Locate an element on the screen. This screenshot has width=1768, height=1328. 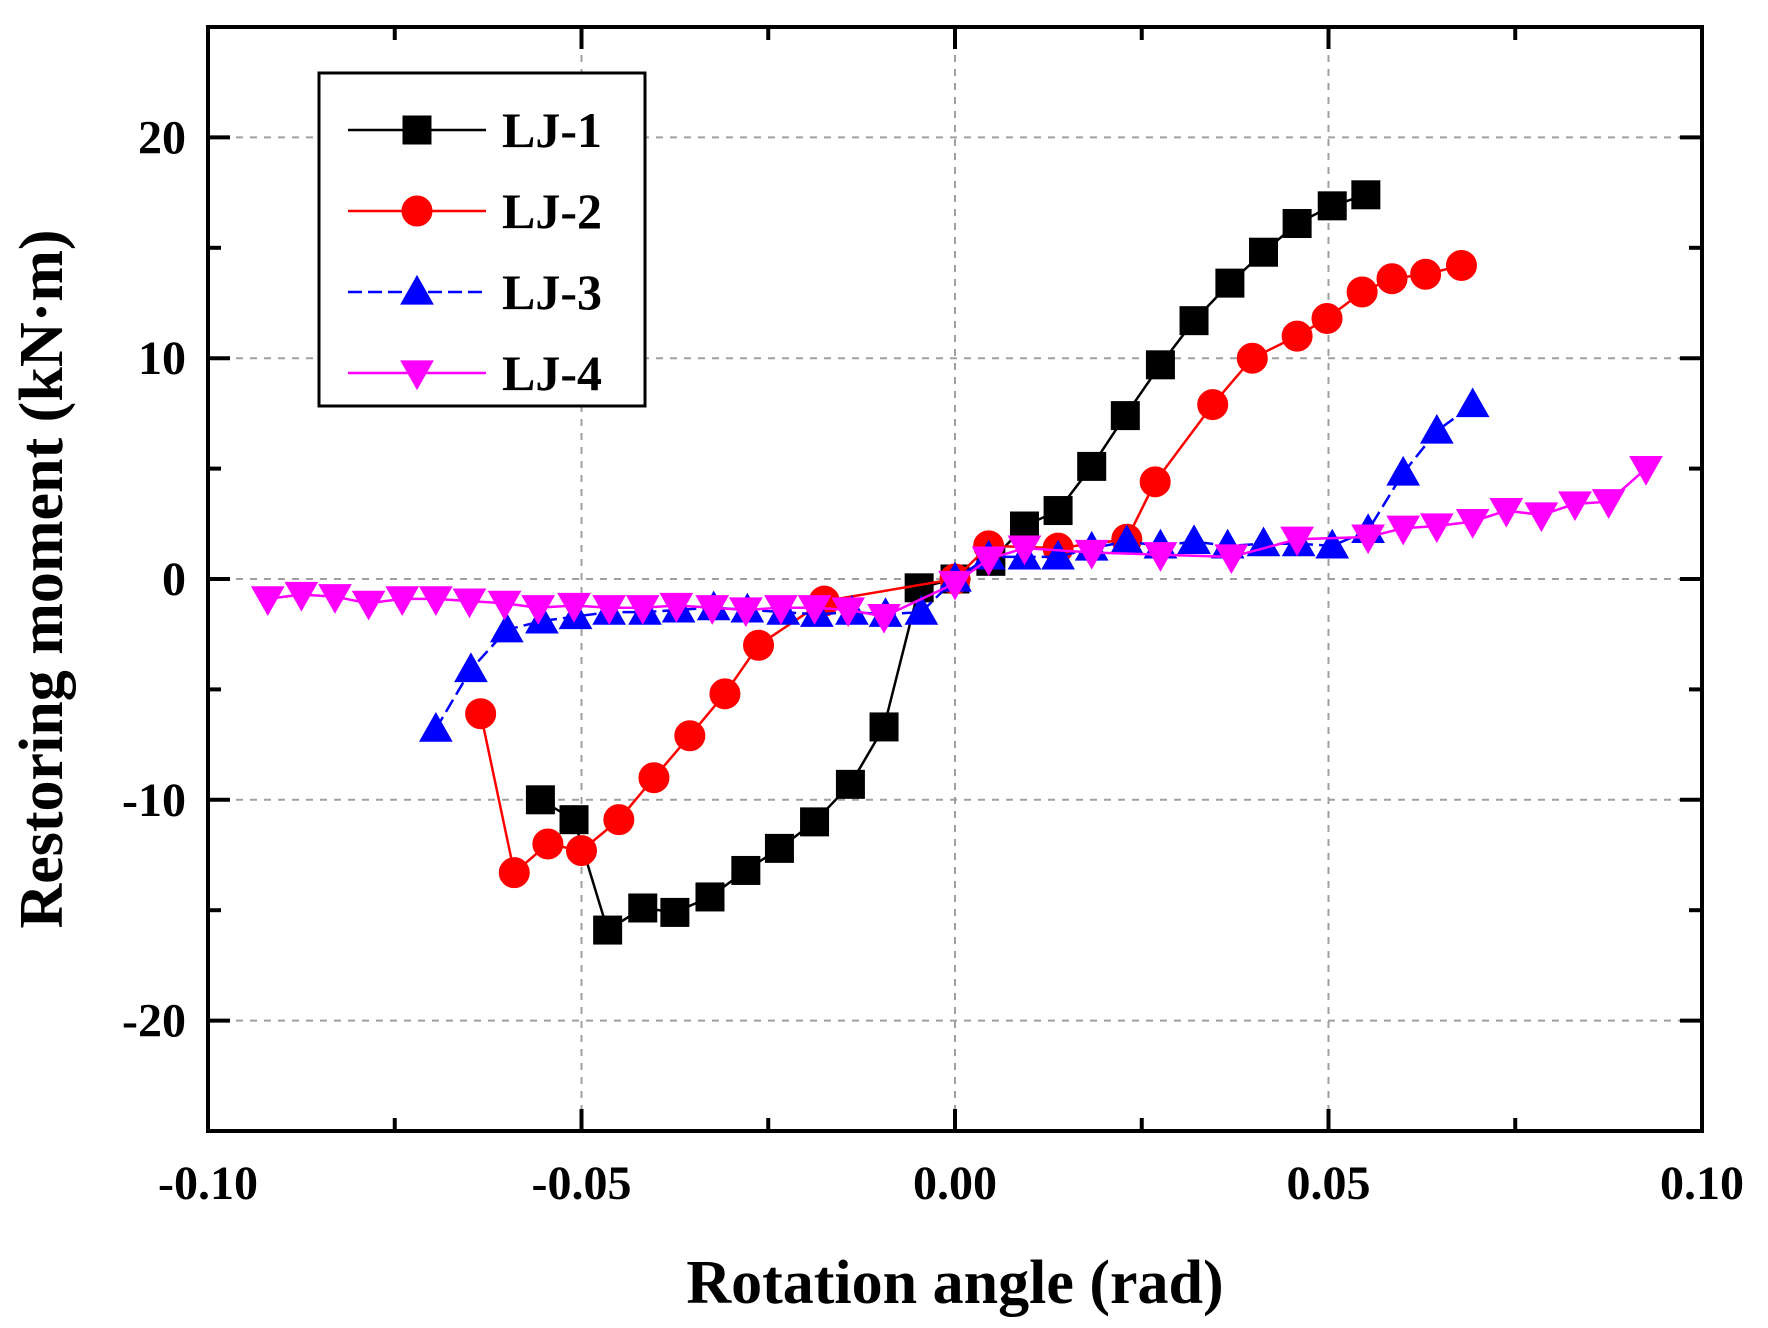
legend-label: LJ-3 is located at coordinates (552, 292).